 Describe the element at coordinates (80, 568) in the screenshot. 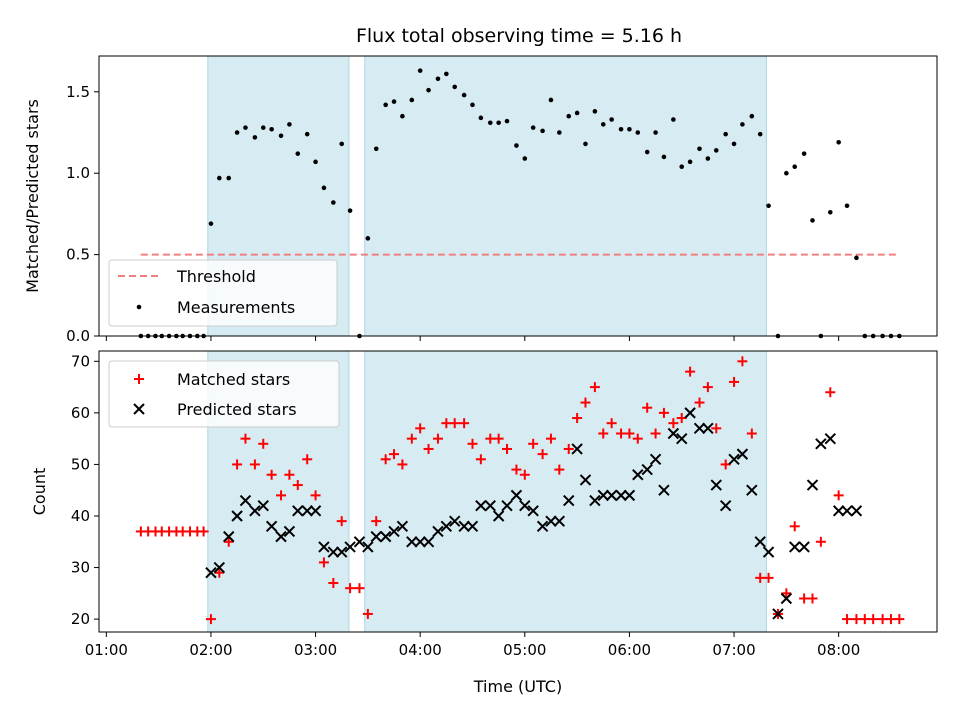

I see `count-y-tick-label: 30` at that location.